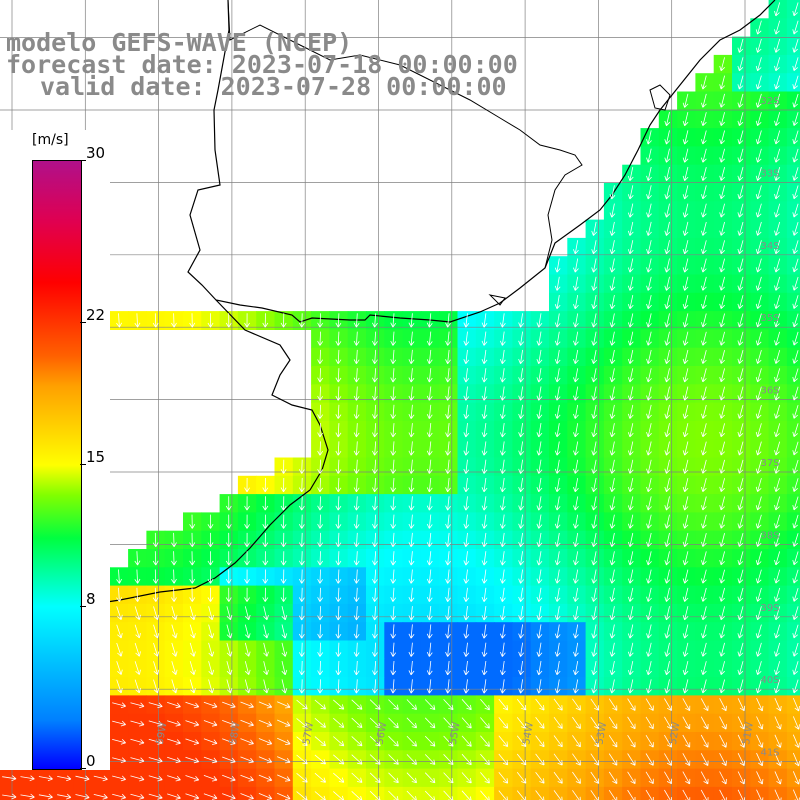 The height and width of the screenshot is (800, 800). I want to click on lake, so click(497, 300).